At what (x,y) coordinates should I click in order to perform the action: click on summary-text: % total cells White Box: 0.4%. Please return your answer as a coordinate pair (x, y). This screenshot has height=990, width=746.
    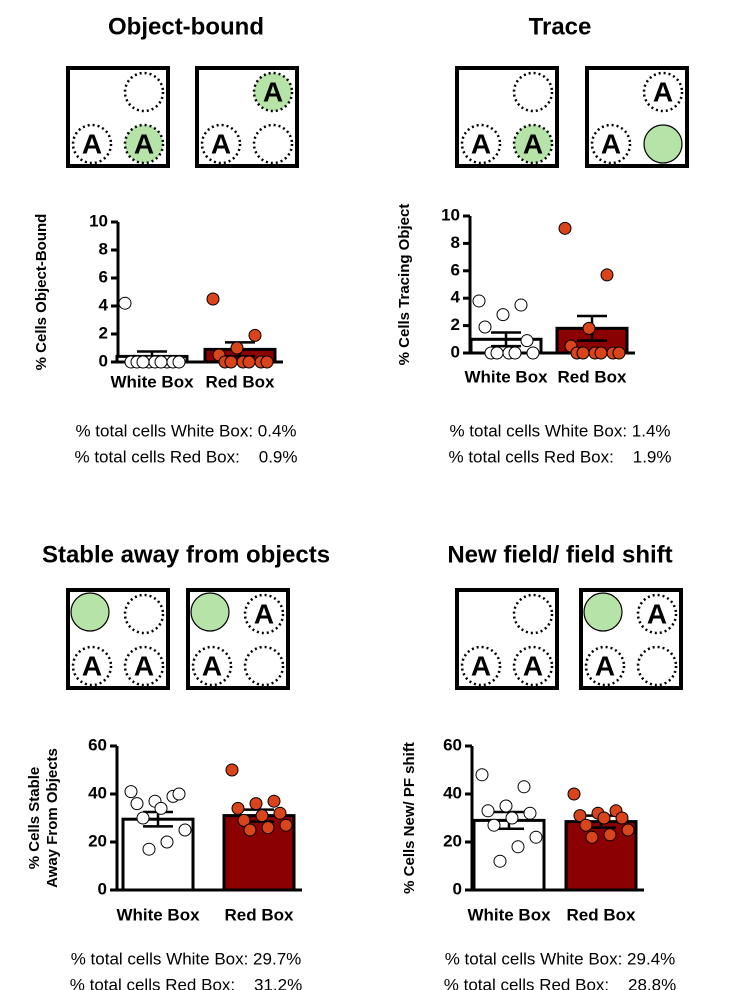
    Looking at the image, I should click on (185, 430).